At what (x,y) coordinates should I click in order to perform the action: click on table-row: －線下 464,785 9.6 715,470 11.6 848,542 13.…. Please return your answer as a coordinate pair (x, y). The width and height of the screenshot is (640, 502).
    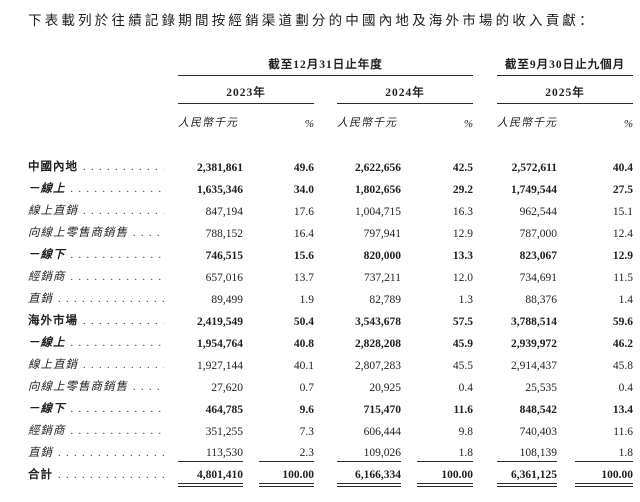
    Looking at the image, I should click on (330, 407).